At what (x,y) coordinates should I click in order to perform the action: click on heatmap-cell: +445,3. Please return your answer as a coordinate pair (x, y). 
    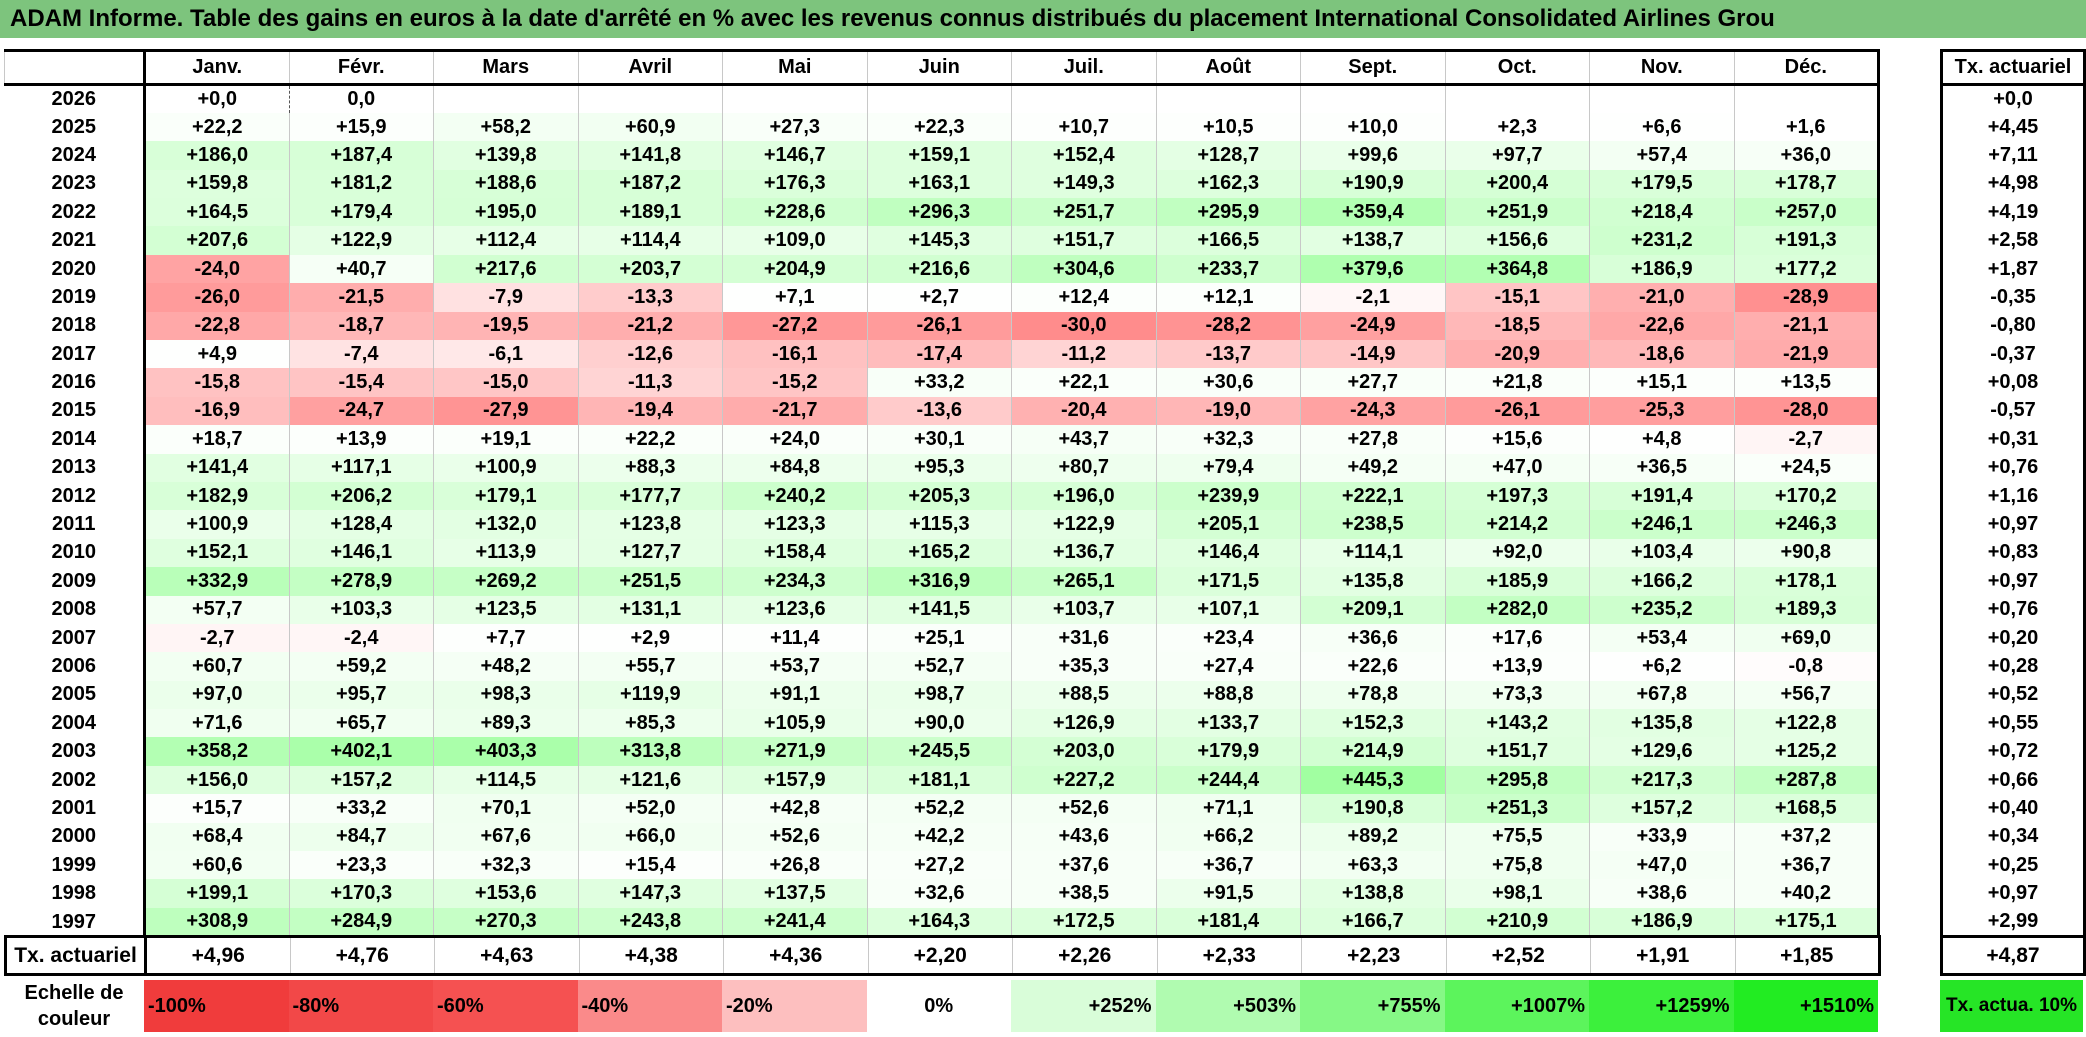
    Looking at the image, I should click on (1372, 780).